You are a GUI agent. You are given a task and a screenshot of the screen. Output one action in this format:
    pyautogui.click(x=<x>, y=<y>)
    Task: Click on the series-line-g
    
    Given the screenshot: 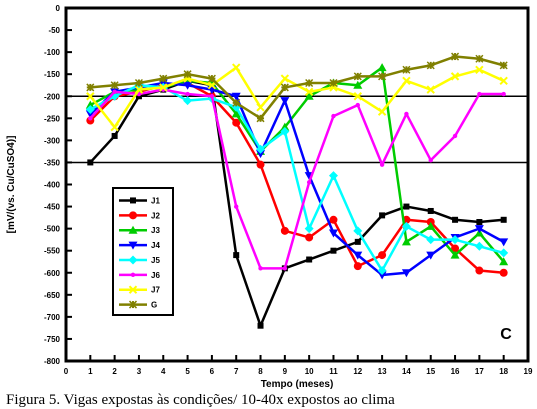 What is the action you would take?
    pyautogui.click(x=297, y=87)
    